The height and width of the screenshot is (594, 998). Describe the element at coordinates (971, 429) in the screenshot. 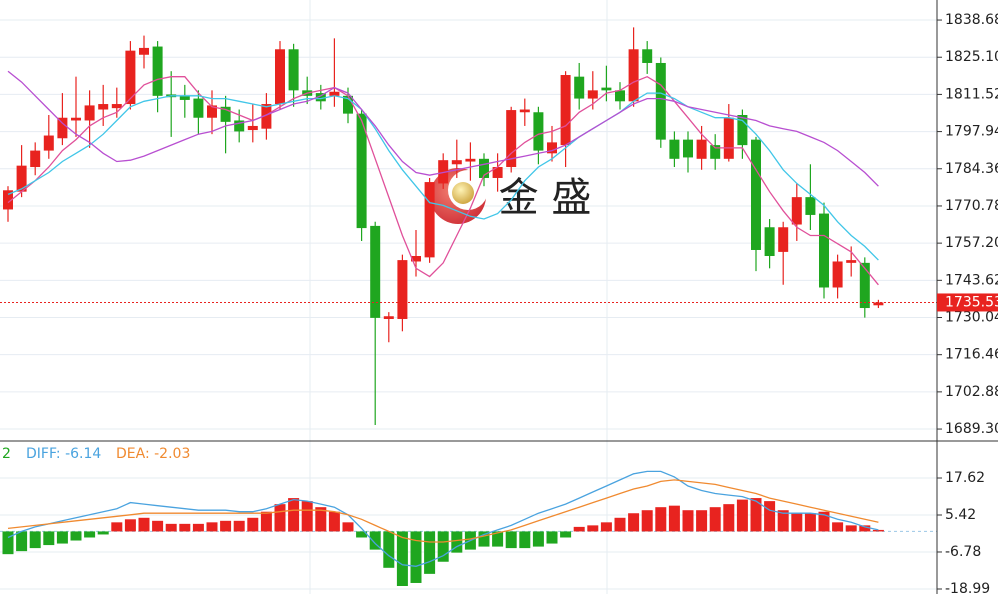

I see `y-tick-label: 1689.30` at that location.